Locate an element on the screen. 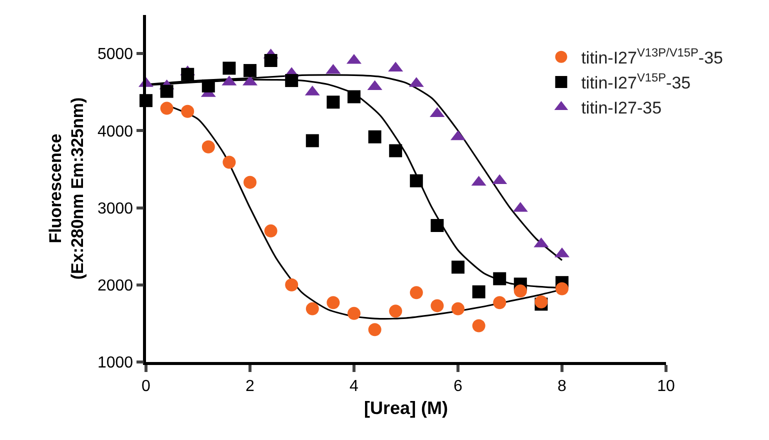  legend-label: titin-I27-35 is located at coordinates (621, 108).